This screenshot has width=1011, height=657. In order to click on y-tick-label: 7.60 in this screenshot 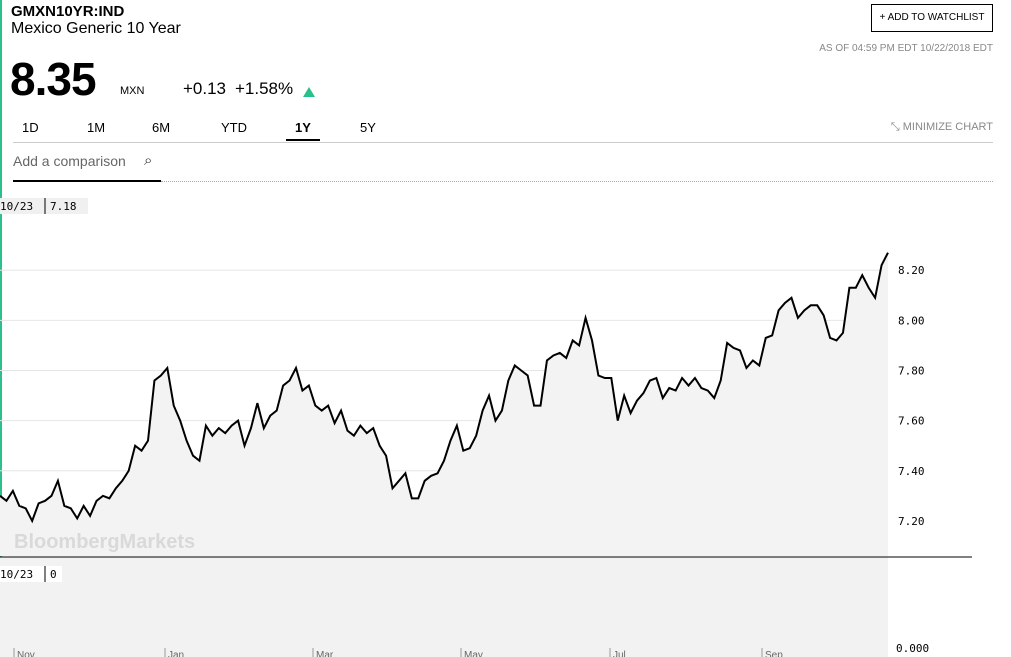, I will do `click(911, 421)`.